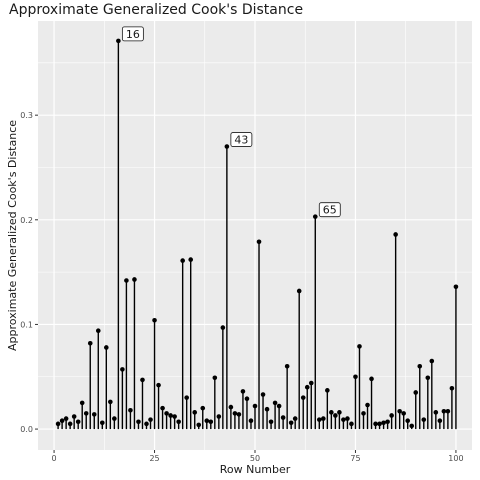  I want to click on annotation-label: 43, so click(241, 140).